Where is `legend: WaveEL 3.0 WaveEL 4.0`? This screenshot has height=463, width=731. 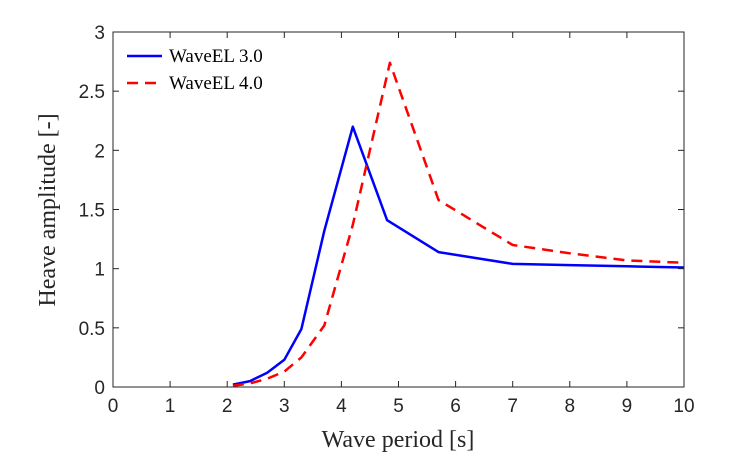 legend: WaveEL 3.0 WaveEL 4.0 is located at coordinates (205, 69).